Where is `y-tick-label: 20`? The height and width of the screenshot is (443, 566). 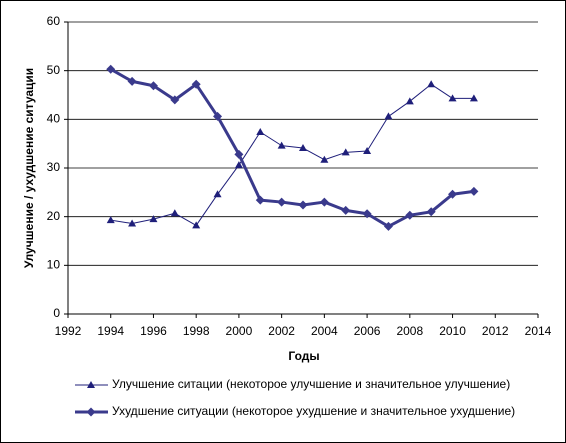 y-tick-label: 20 is located at coordinates (54, 216).